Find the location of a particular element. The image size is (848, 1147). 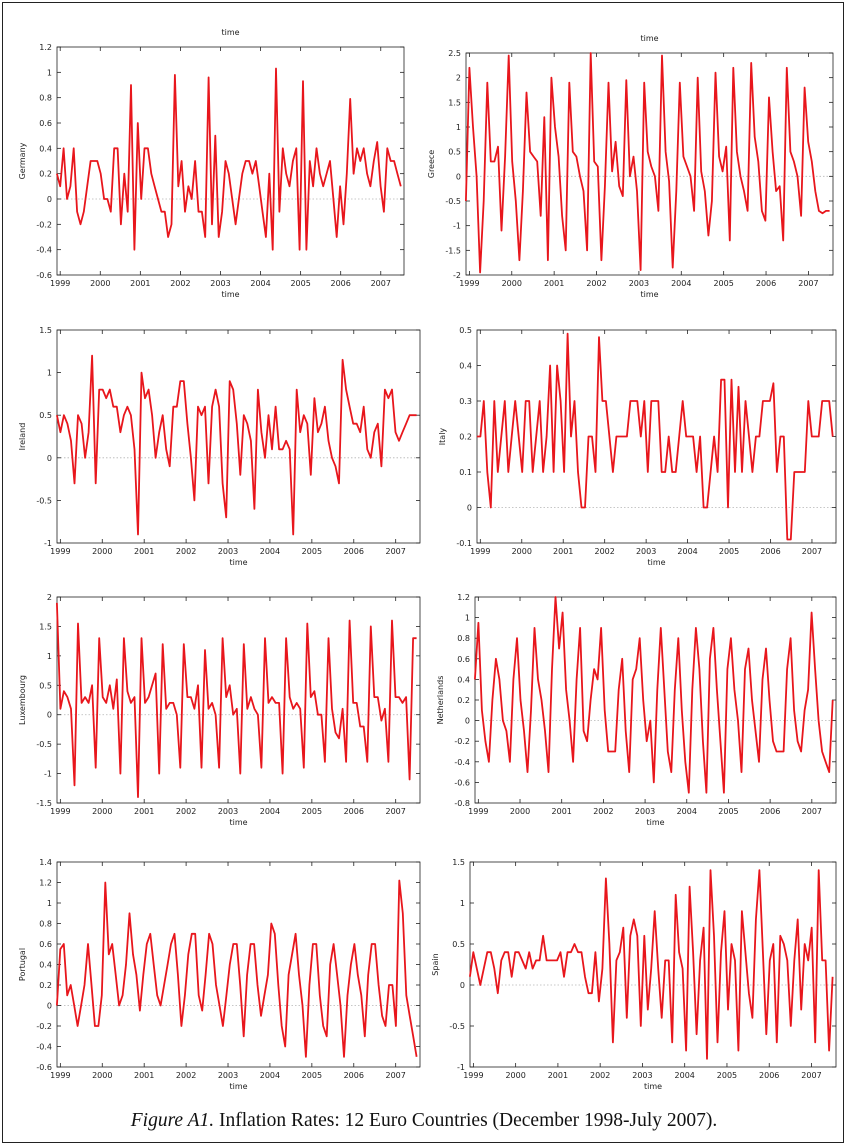

figure-caption-label: Figure A1. is located at coordinates (172, 1120).